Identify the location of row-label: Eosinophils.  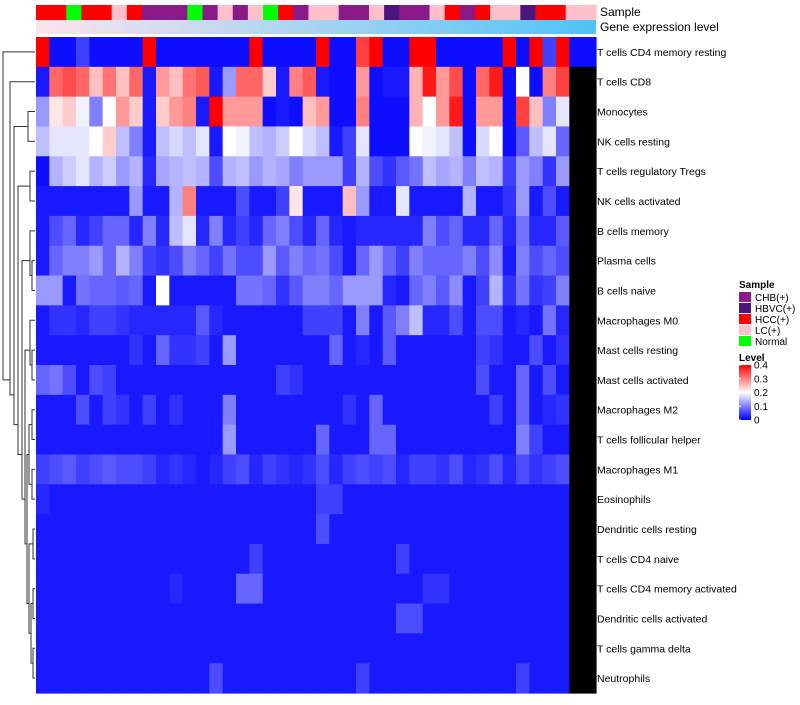
(624, 500).